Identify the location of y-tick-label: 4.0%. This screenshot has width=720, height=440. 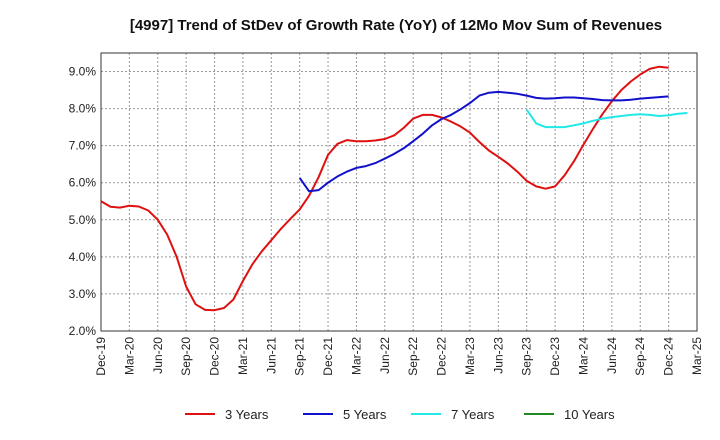
(83, 257).